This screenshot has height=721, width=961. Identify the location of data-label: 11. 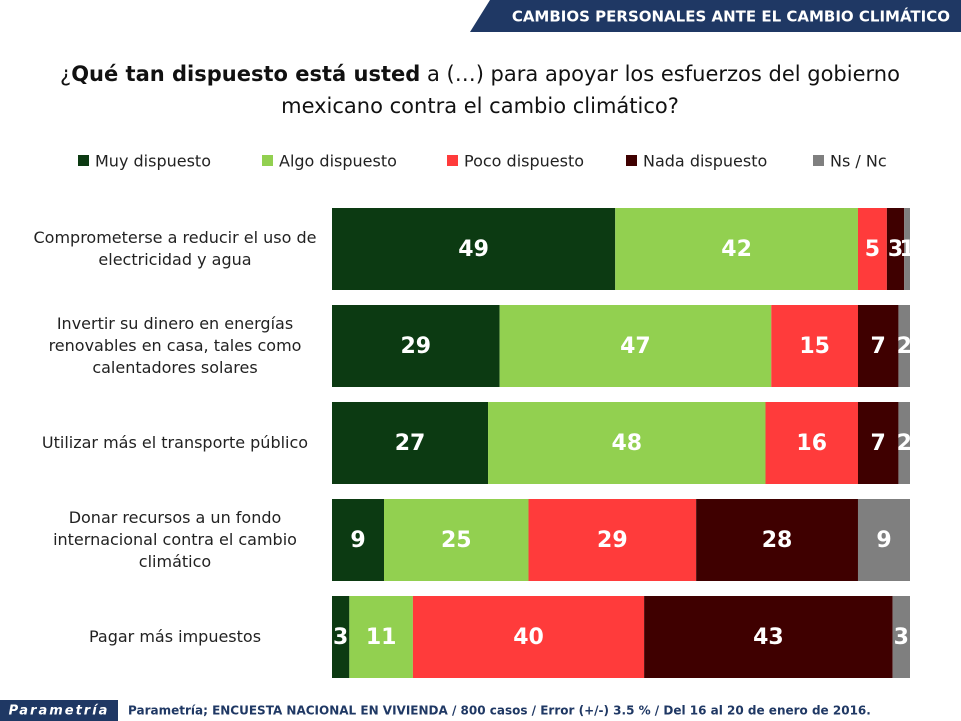
(381, 637).